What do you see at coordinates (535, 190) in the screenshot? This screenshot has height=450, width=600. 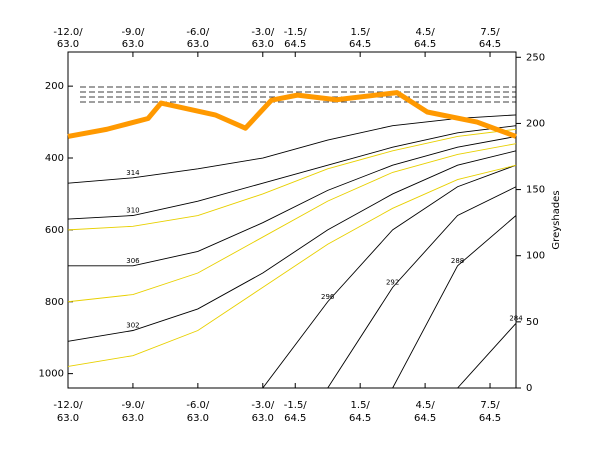 I see `y2-tick-label: 150` at bounding box center [535, 190].